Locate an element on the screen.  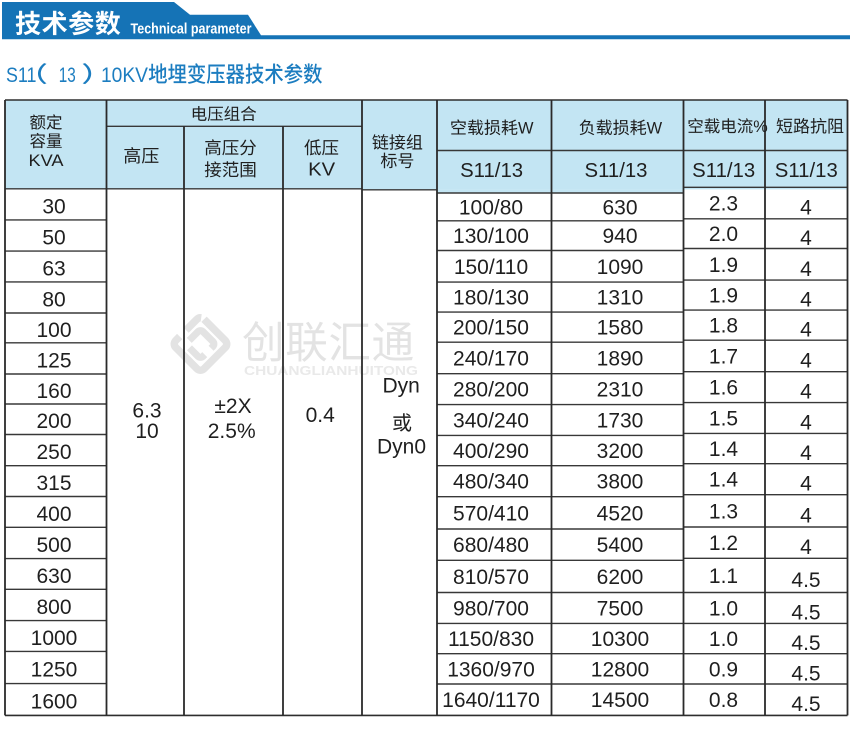
svg-text: 980/700 is located at coordinates (491, 608).